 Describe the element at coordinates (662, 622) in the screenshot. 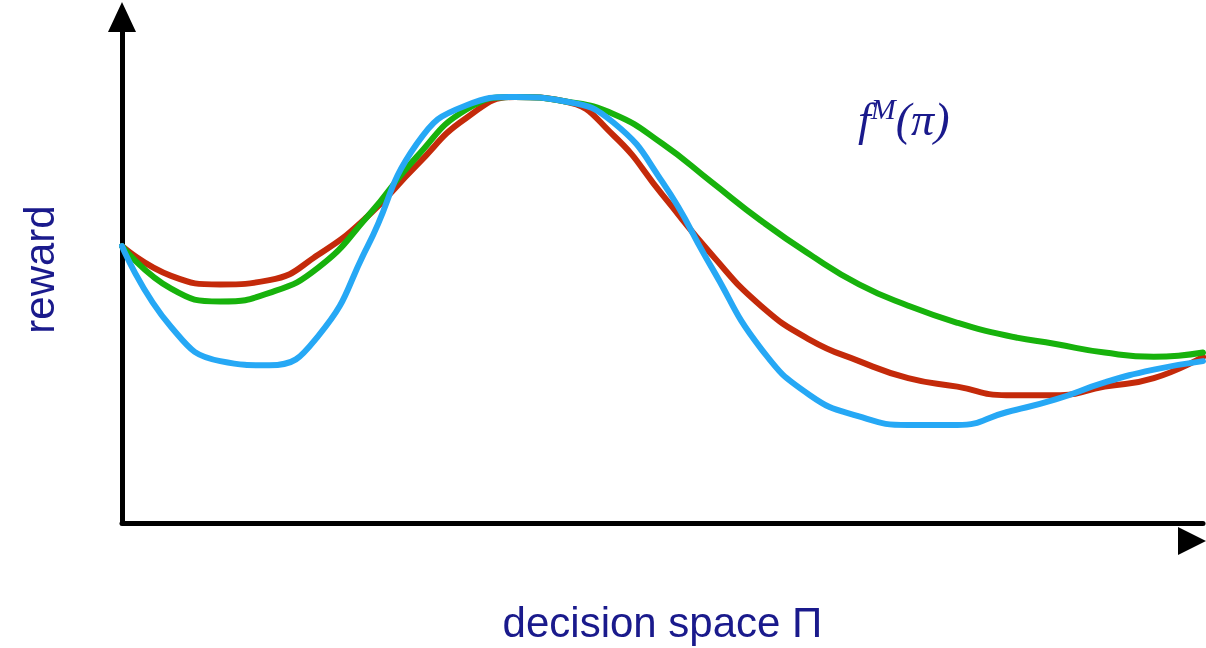

I see `x-axis-title: decision space Π` at that location.